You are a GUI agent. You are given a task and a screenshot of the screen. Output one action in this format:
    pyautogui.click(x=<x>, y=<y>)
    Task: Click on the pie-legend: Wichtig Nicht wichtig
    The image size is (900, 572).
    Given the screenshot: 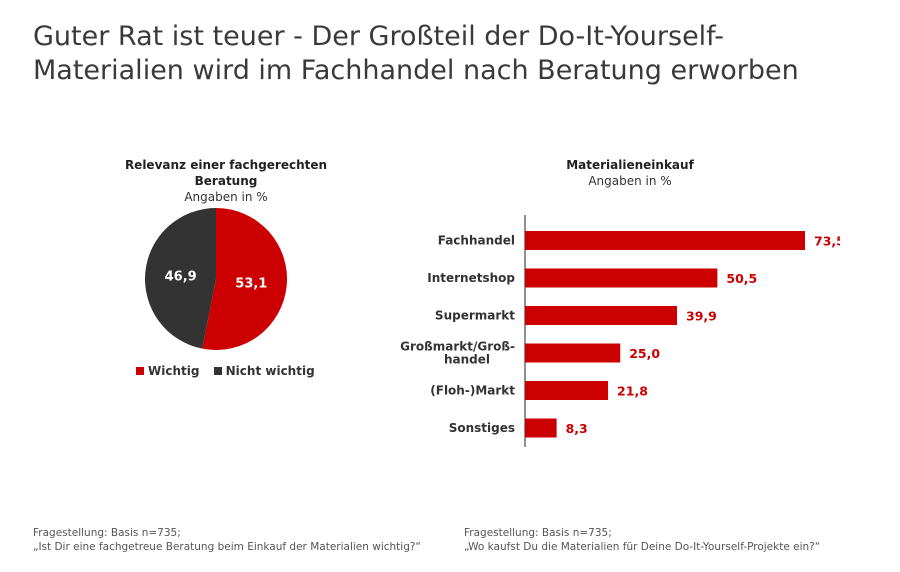 What is the action you would take?
    pyautogui.click(x=230, y=371)
    